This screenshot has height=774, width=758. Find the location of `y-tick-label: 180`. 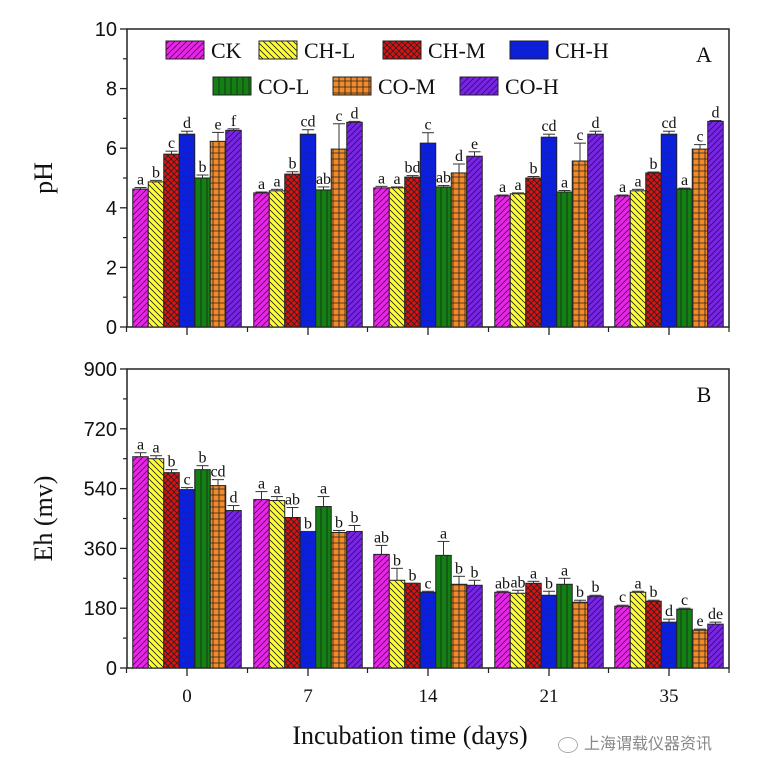

y-tick-label: 180 is located at coordinates (100, 609).